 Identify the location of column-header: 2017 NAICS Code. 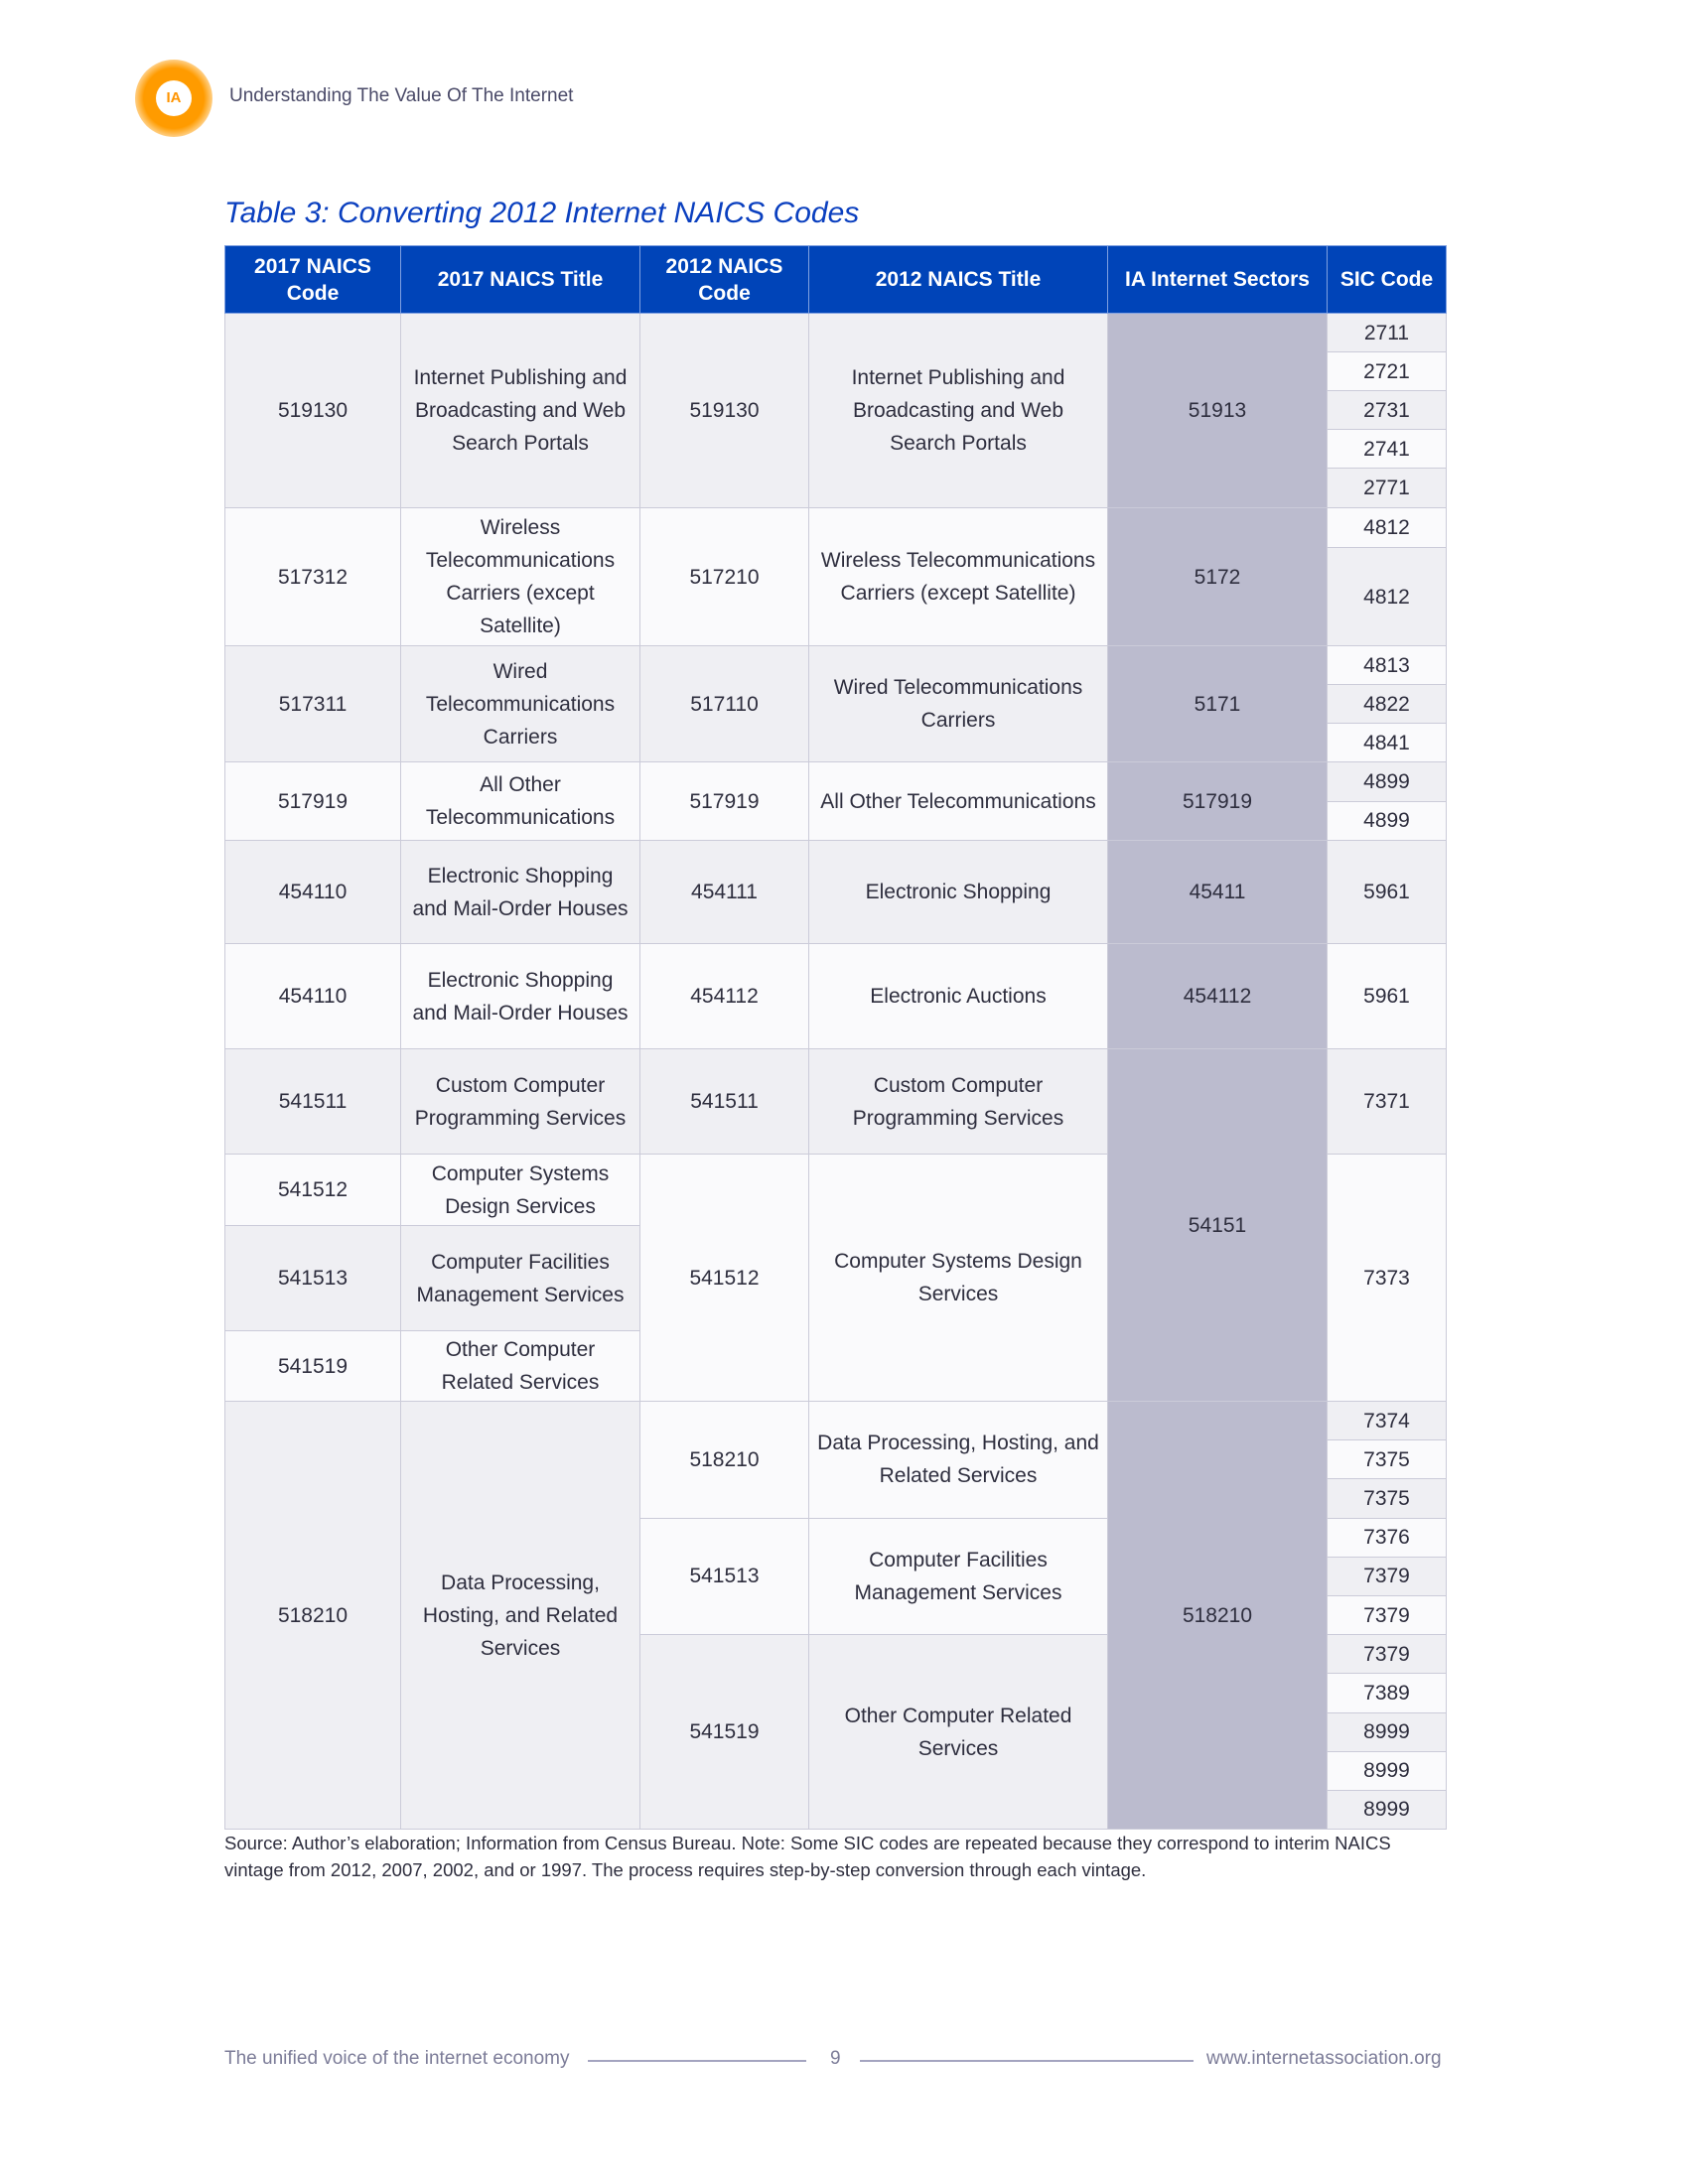
(312, 279).